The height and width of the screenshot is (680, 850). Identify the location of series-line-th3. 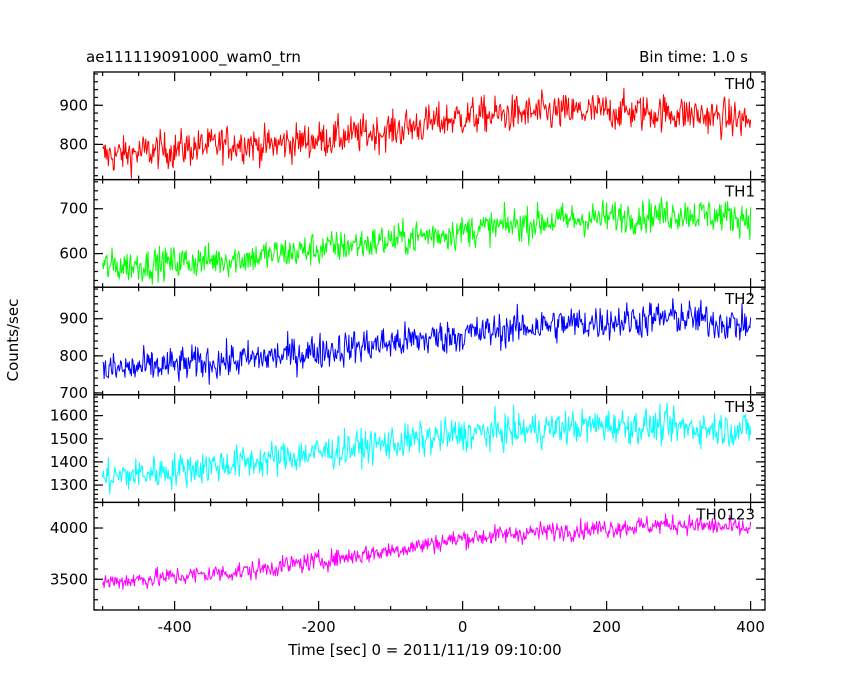
(427, 448).